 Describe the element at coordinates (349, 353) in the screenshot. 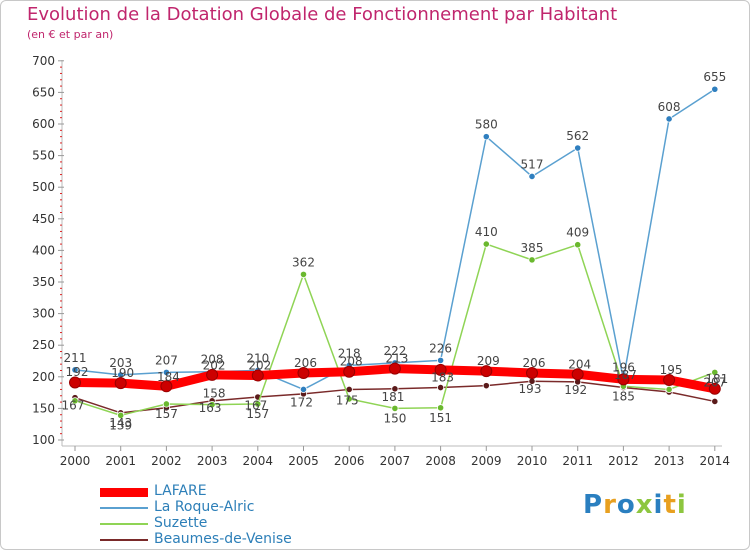

I see `data-label: 218` at that location.